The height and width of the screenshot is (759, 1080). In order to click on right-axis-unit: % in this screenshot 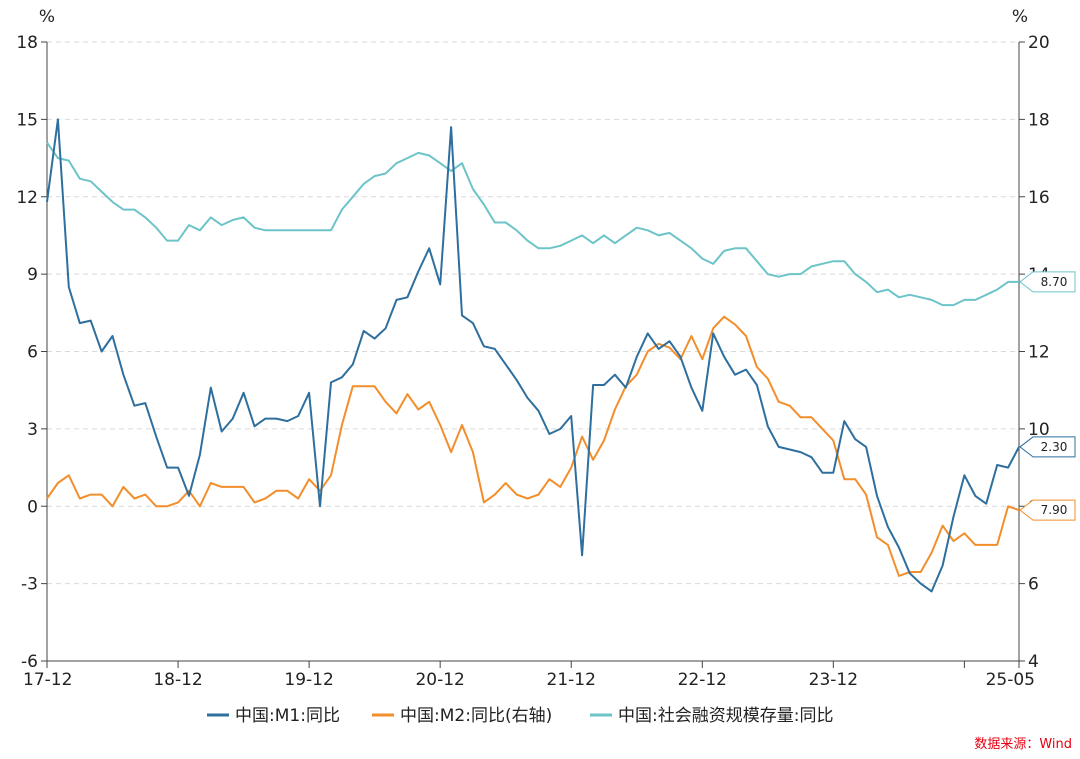, I will do `click(1020, 17)`.